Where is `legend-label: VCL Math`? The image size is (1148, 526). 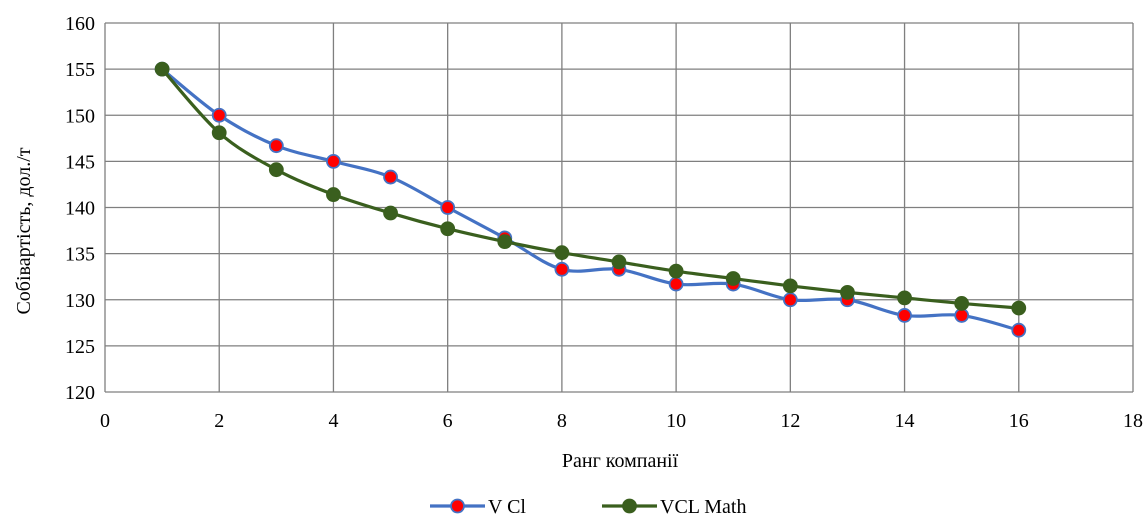 legend-label: VCL Math is located at coordinates (703, 507).